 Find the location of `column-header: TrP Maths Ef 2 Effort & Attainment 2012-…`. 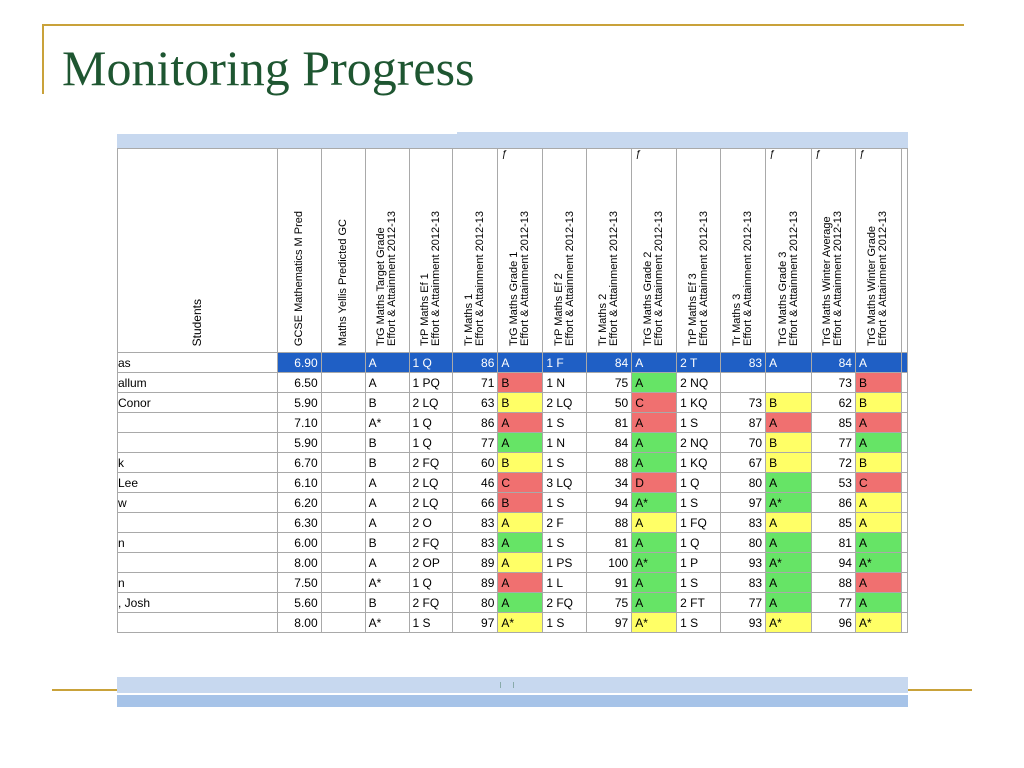

column-header: TrP Maths Ef 2 Effort & Attainment 2012-… is located at coordinates (565, 250).